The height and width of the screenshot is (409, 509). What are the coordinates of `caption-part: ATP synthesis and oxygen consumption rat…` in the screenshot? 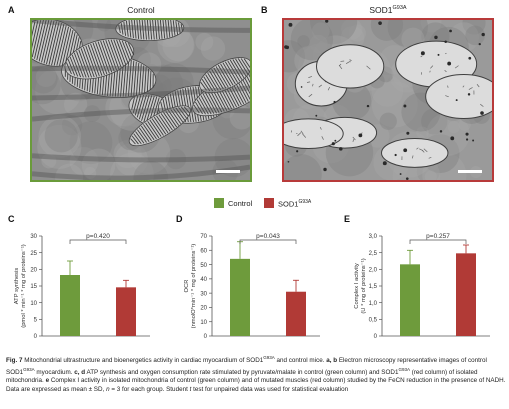 It's located at (242, 372).